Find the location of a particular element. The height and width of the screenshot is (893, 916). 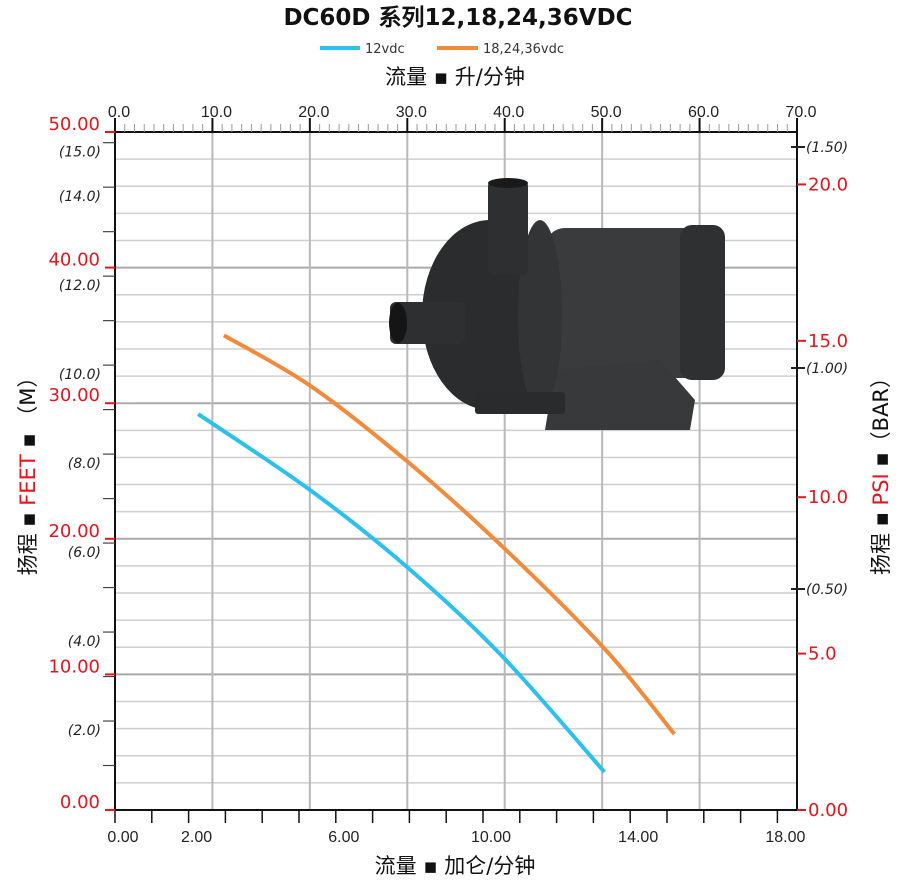

psi-tick-label: 10.0 is located at coordinates (828, 497).